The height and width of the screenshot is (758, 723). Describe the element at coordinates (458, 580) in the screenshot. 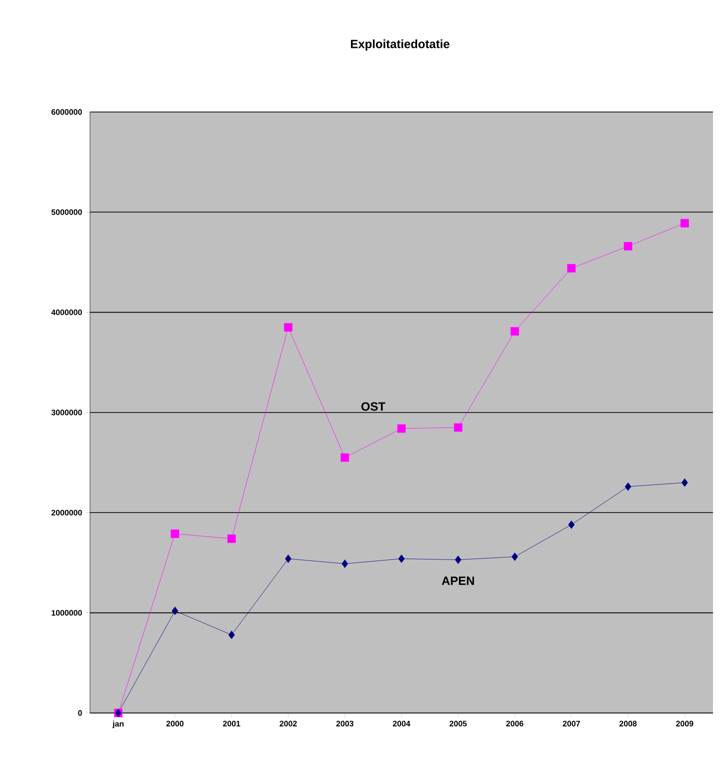

I see `series-label: APEN` at that location.